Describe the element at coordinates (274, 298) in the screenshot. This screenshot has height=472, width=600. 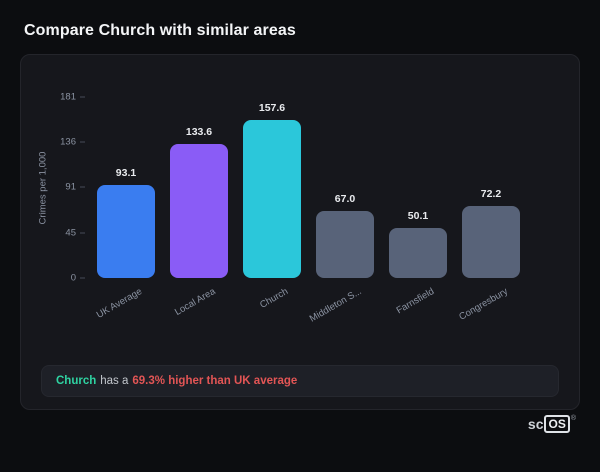
I see `x-axis-label-church: Church` at that location.